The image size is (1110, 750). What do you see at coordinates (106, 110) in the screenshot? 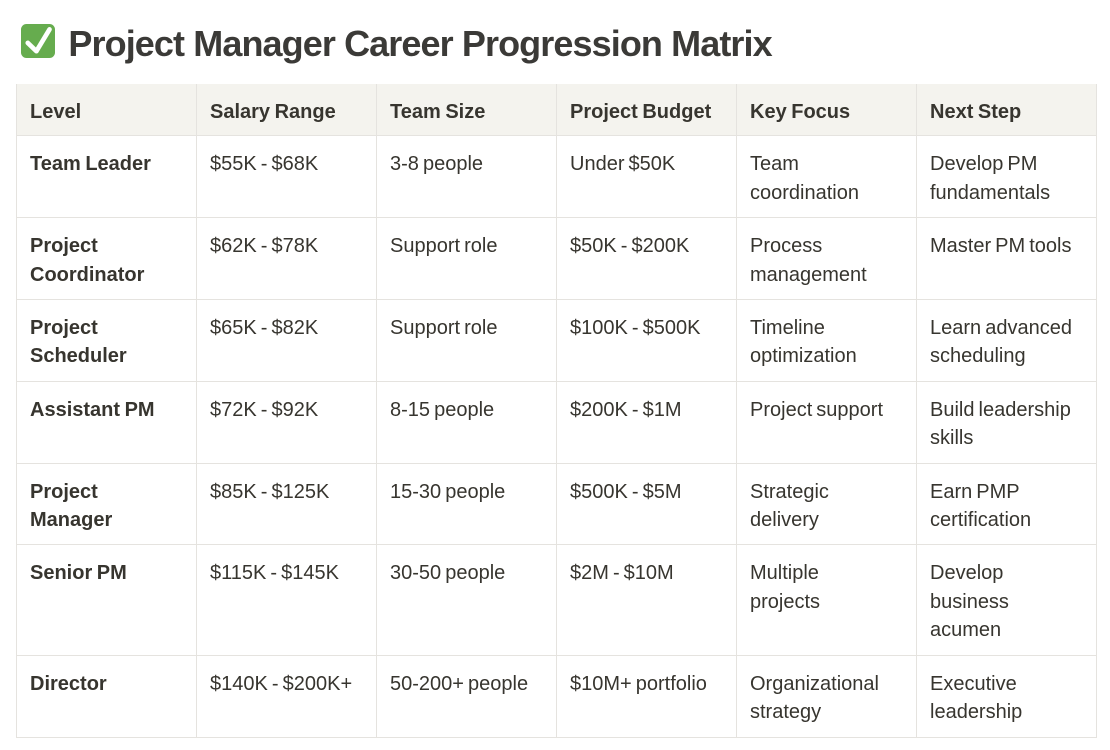
I see `column-header-level: Level` at bounding box center [106, 110].